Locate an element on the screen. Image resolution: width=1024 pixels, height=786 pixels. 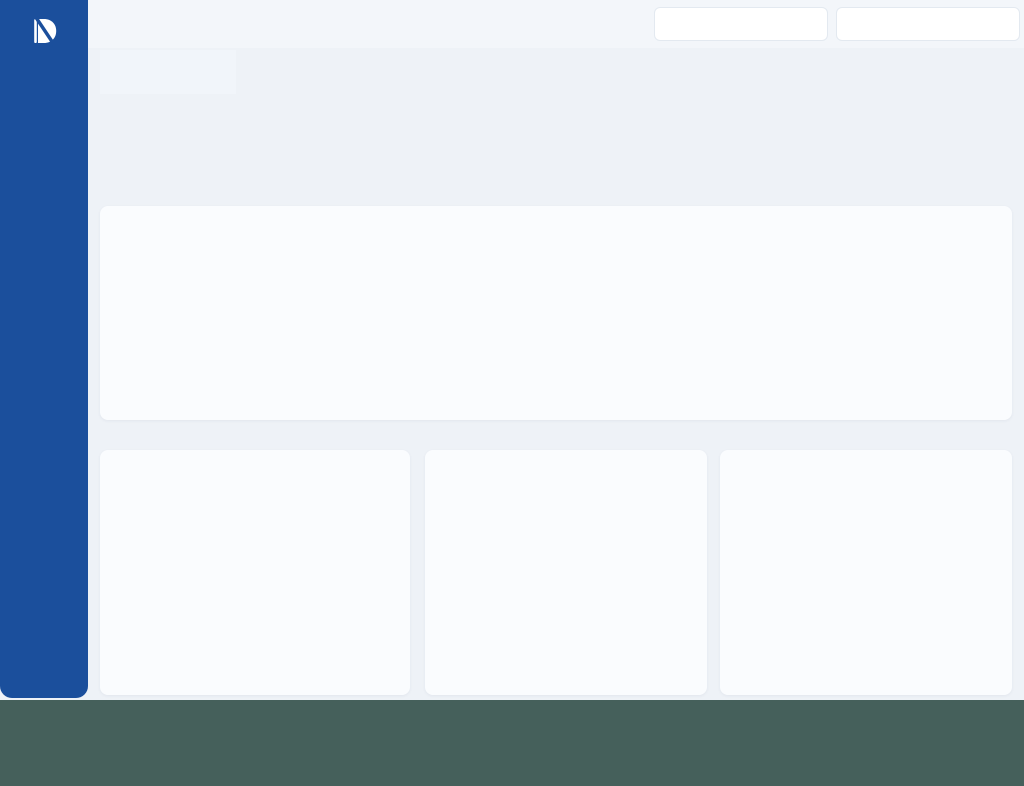
engagement-breakdown-card is located at coordinates (566, 572).